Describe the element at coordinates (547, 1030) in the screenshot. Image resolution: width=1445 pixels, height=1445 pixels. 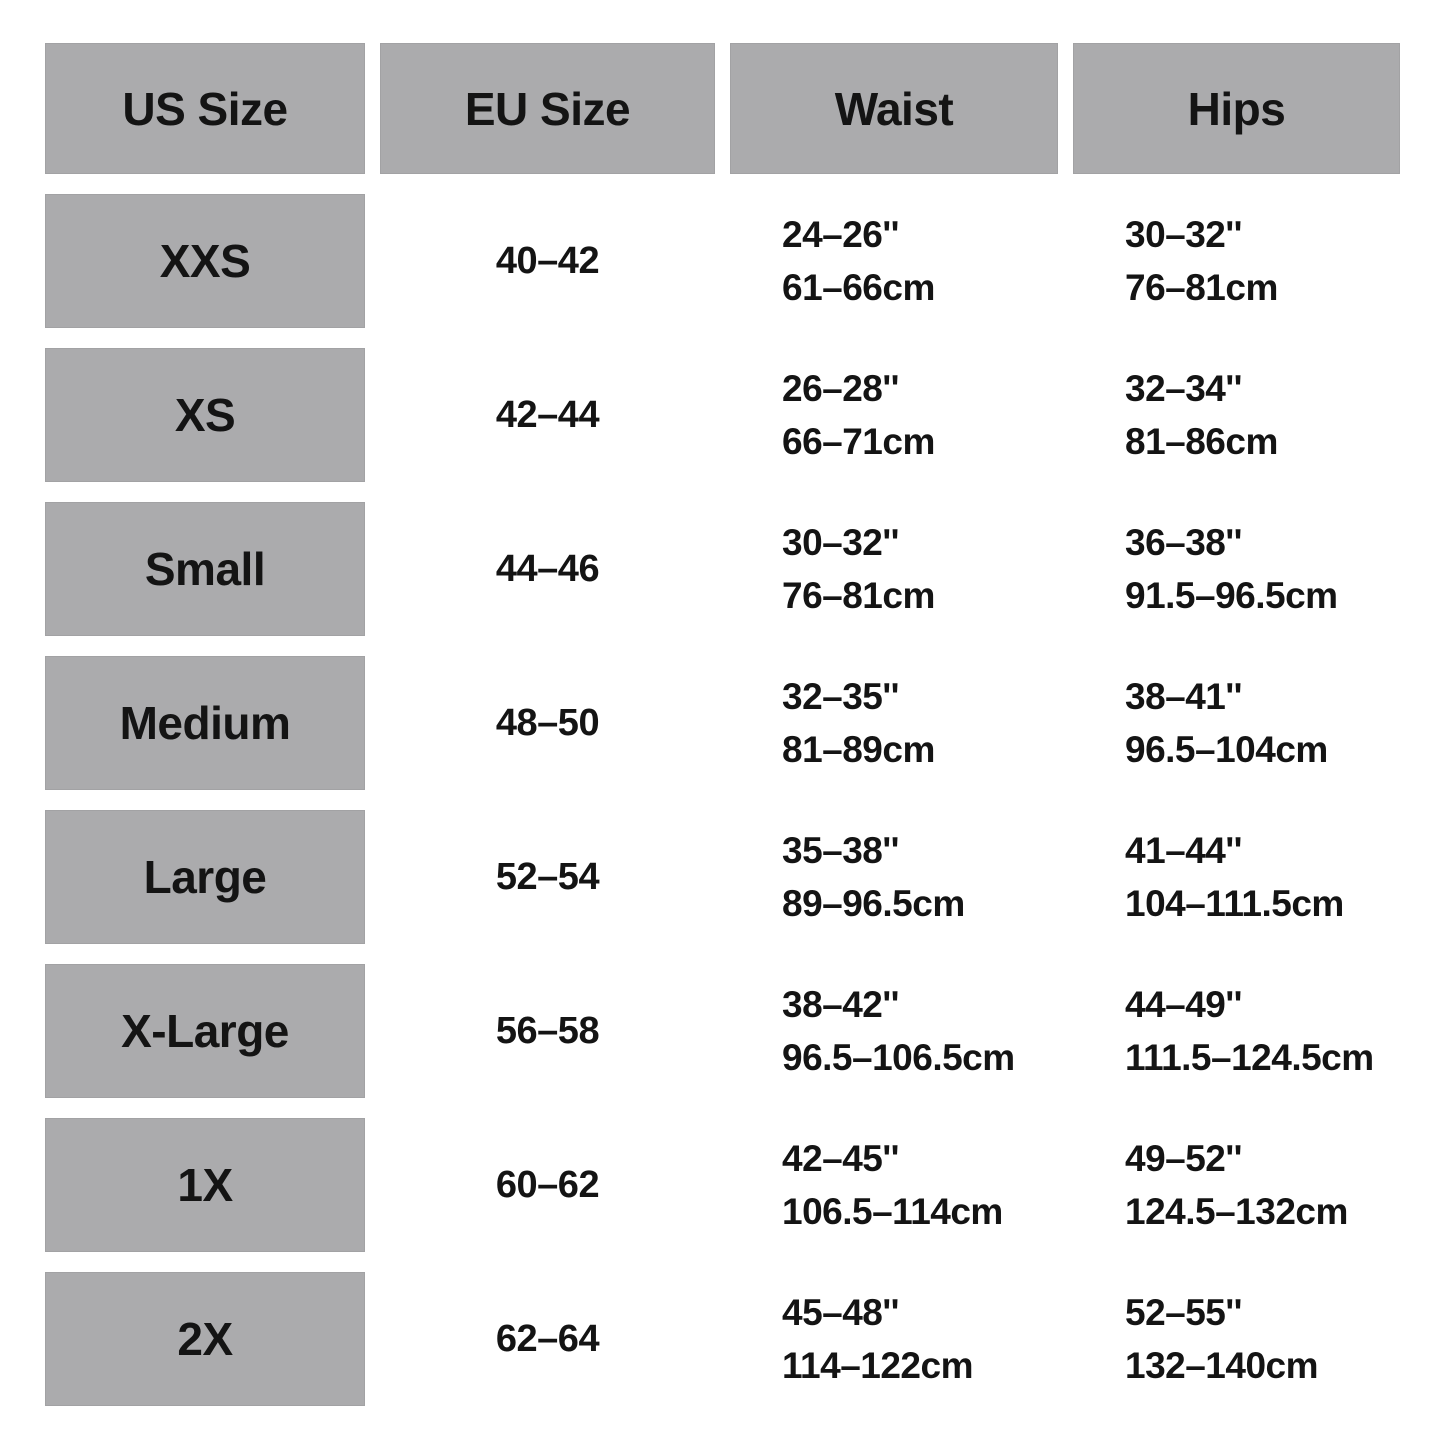
I see `eu-size-cell: 56–58` at that location.